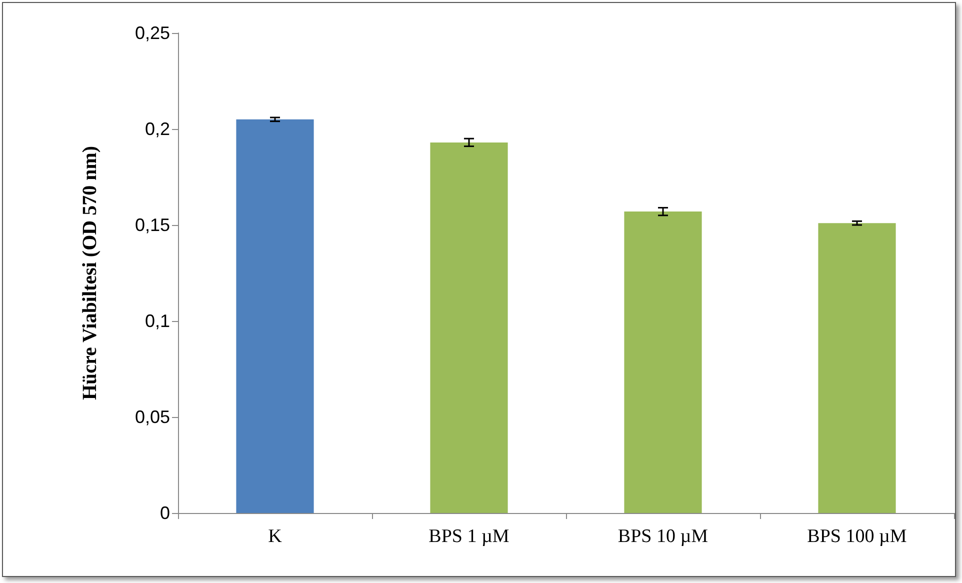 The image size is (962, 583). Describe the element at coordinates (165, 513) in the screenshot. I see `y-tick-label: 0` at that location.